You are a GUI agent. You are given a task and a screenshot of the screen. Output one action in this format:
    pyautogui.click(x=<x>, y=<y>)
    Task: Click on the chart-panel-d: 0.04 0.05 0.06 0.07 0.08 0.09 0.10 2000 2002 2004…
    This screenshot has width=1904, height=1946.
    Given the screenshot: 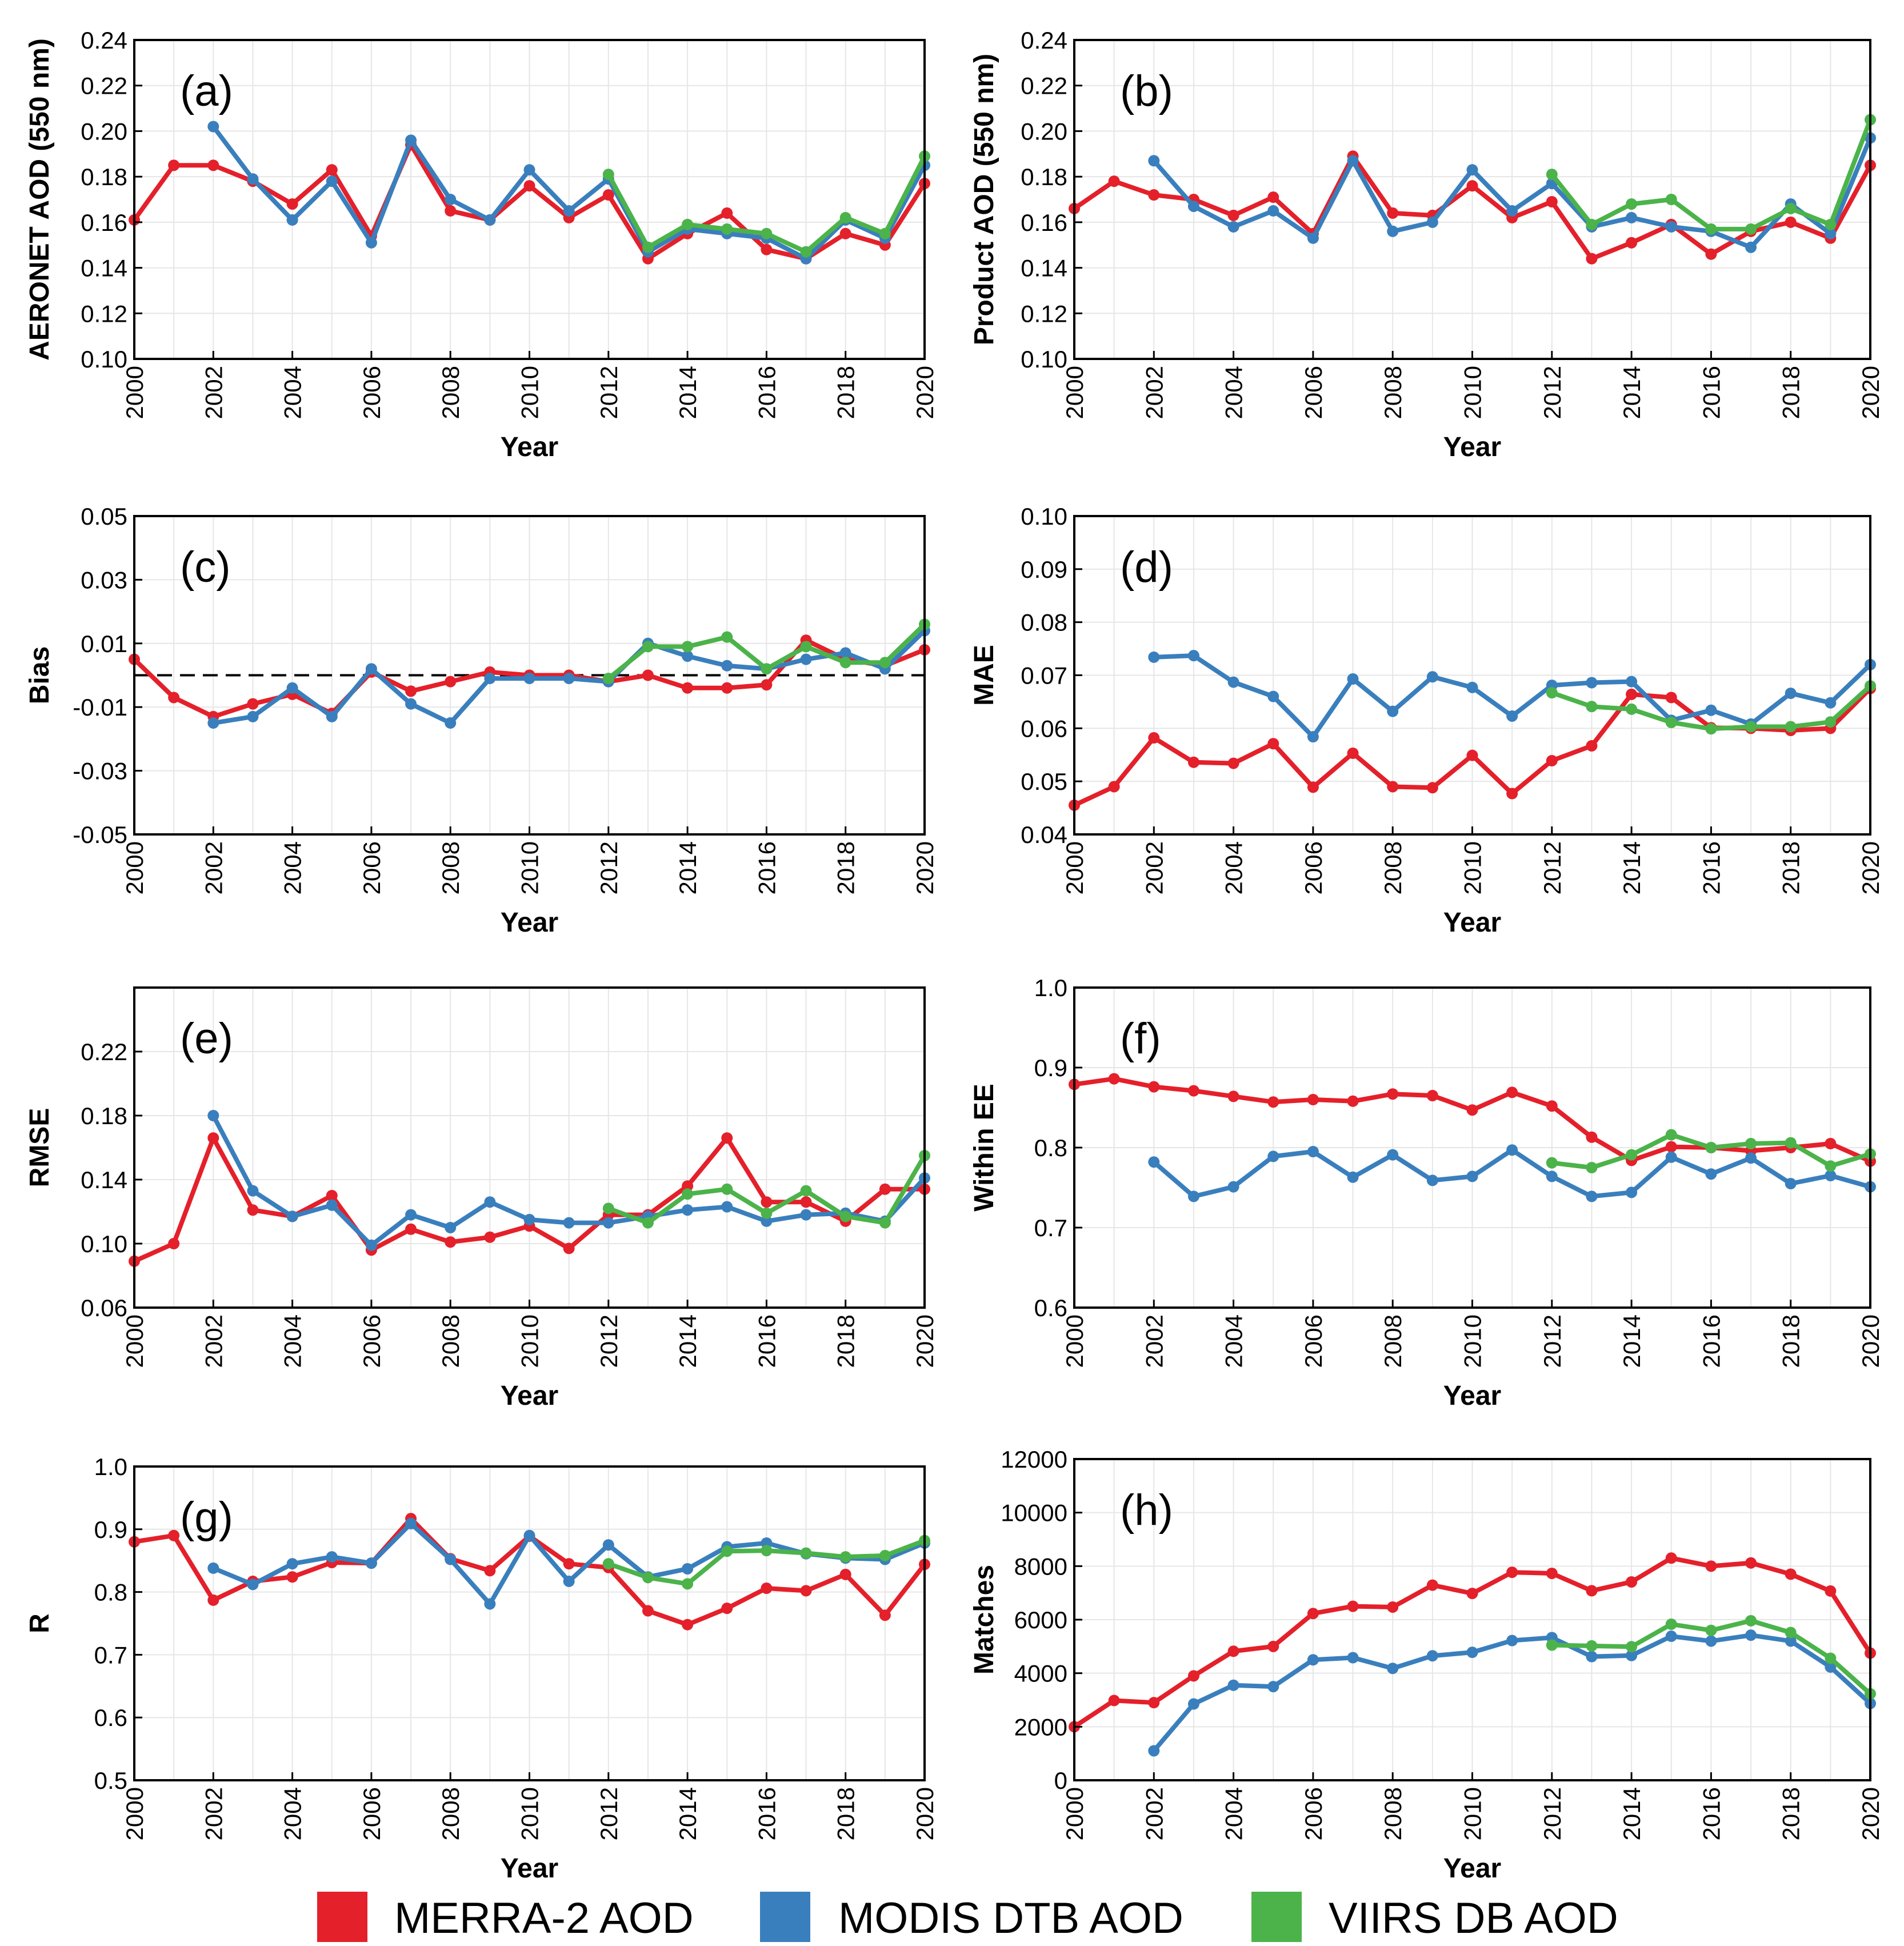 What is the action you would take?
    pyautogui.click(x=1426, y=720)
    